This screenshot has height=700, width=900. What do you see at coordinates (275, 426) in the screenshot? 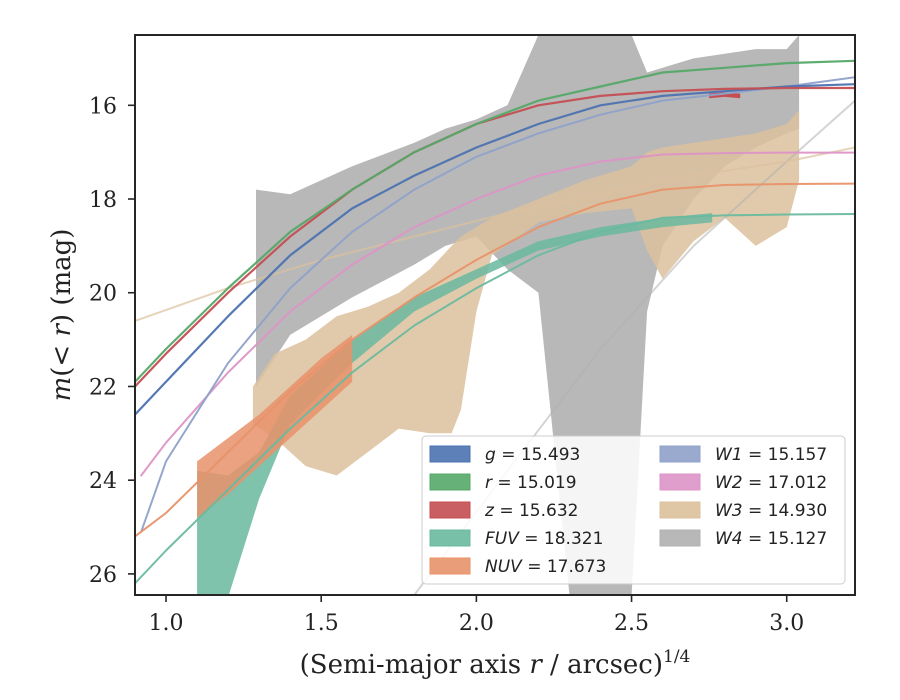
I see `band-nuv` at bounding box center [275, 426].